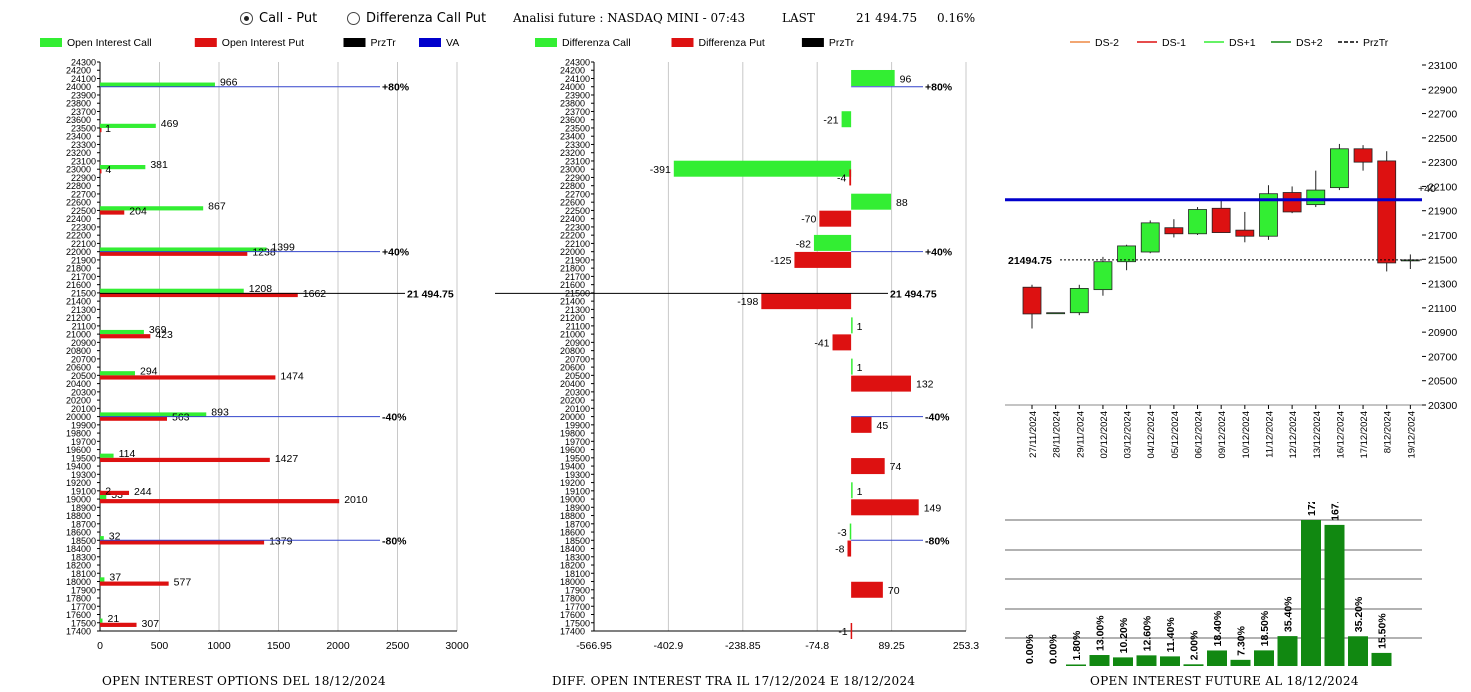  Describe the element at coordinates (78, 203) in the screenshot. I see `y-tick-label: 22600` at that location.